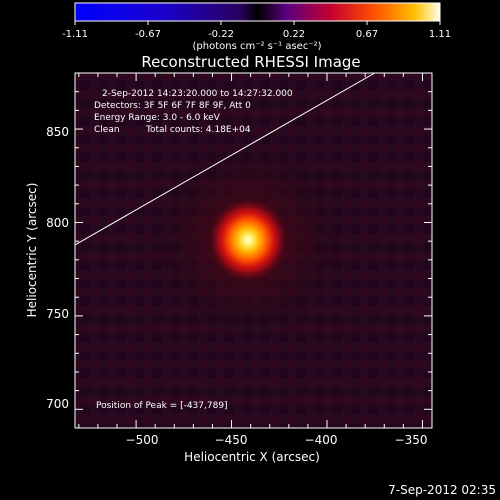  I want to click on annotation-clean: Clean, so click(107, 130).